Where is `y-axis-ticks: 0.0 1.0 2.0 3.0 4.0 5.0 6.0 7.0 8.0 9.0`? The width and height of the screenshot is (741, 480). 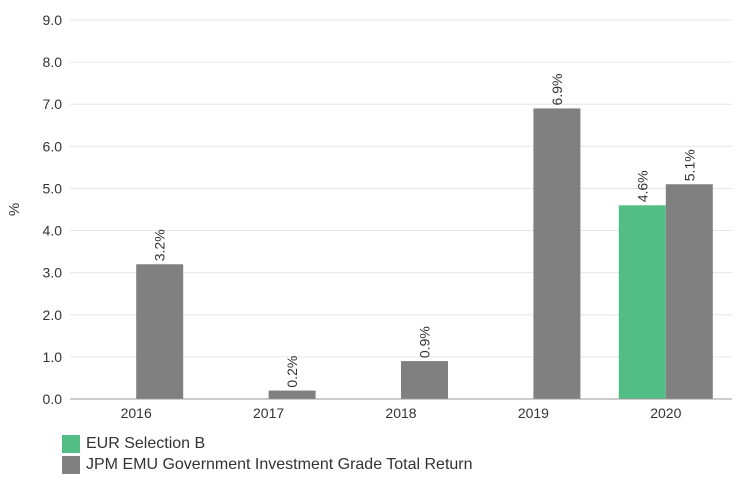 y-axis-ticks: 0.0 1.0 2.0 3.0 4.0 5.0 6.0 7.0 8.0 9.0 is located at coordinates (53, 209).